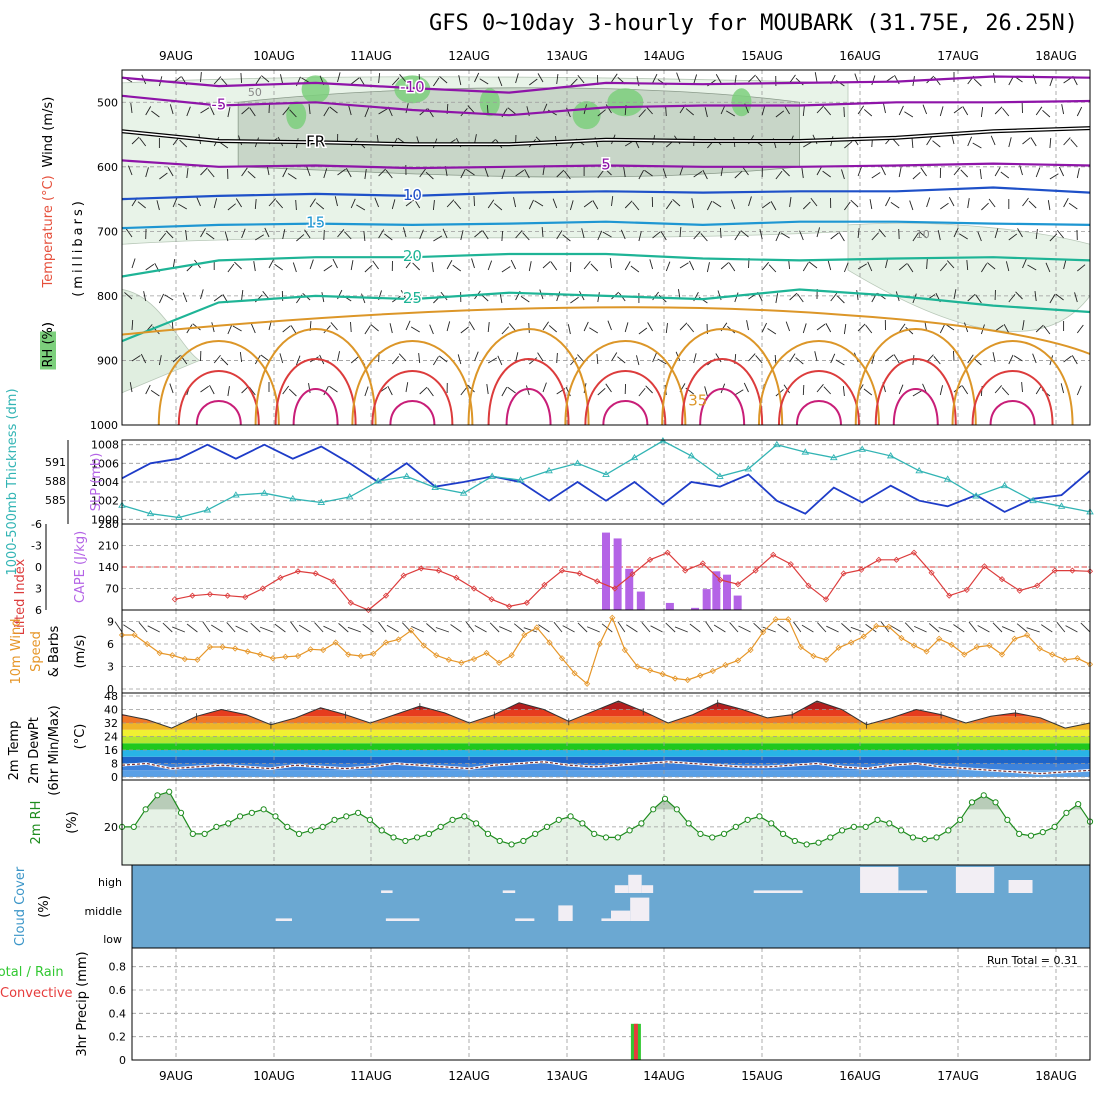 The image size is (1100, 1100). Describe the element at coordinates (664, 56) in the screenshot. I see `date-tick-top: 14AUG` at that location.